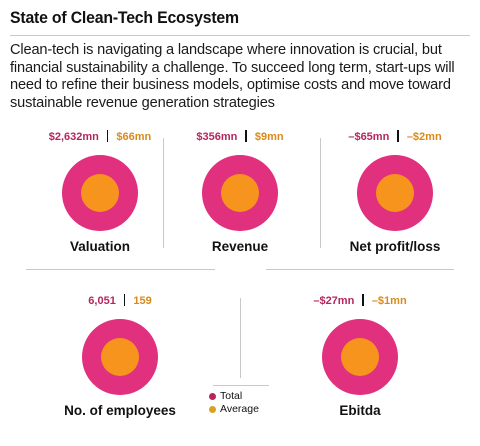  What do you see at coordinates (239, 409) in the screenshot?
I see `legend-label: Average` at bounding box center [239, 409].